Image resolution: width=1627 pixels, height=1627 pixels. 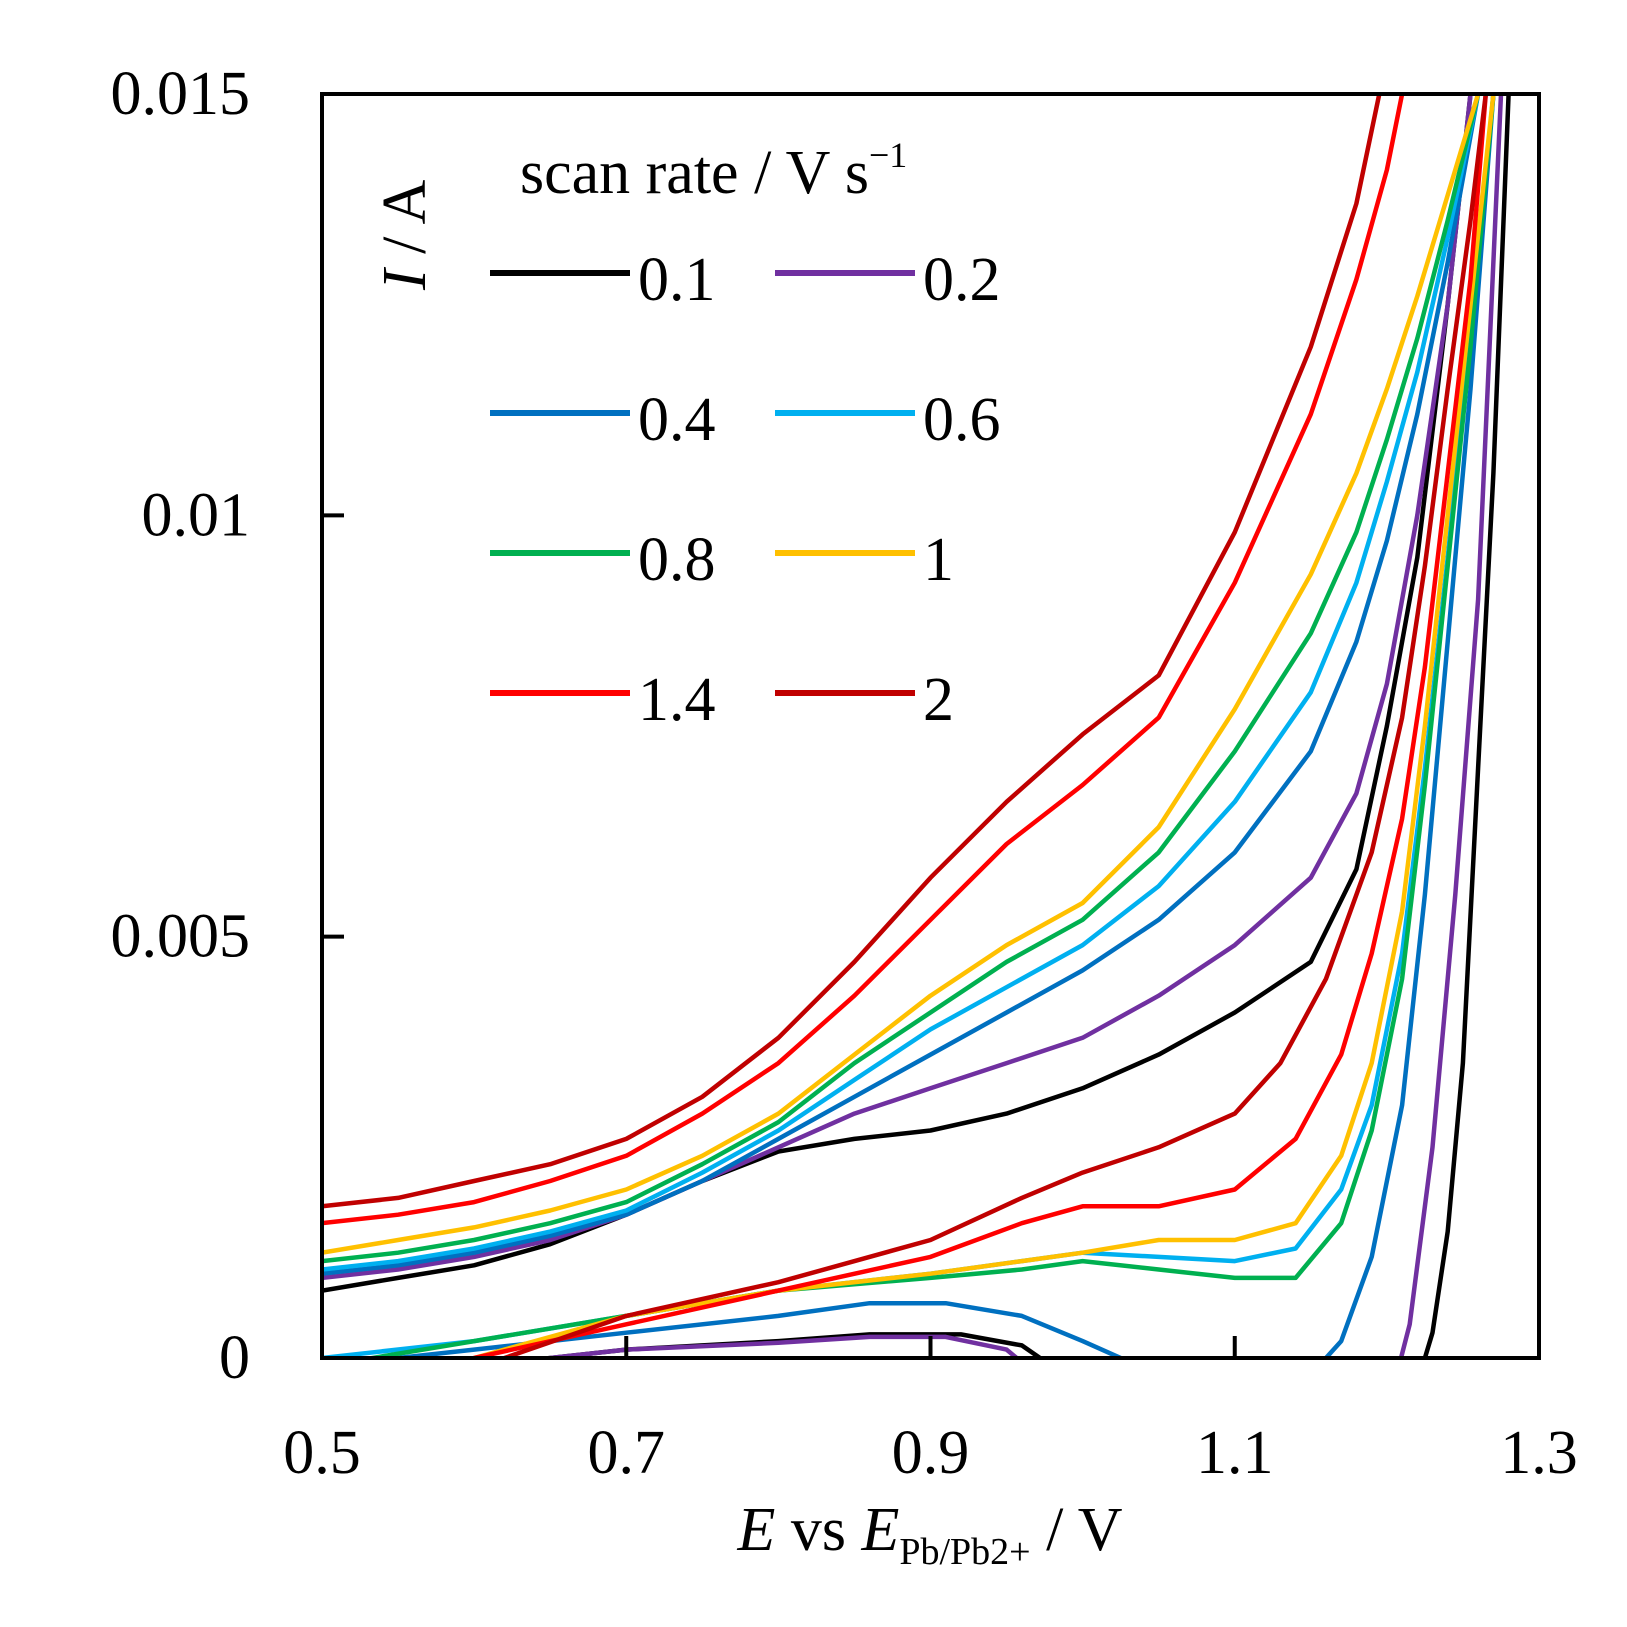 What do you see at coordinates (677, 560) in the screenshot?
I see `legend-label: 0.8` at bounding box center [677, 560].